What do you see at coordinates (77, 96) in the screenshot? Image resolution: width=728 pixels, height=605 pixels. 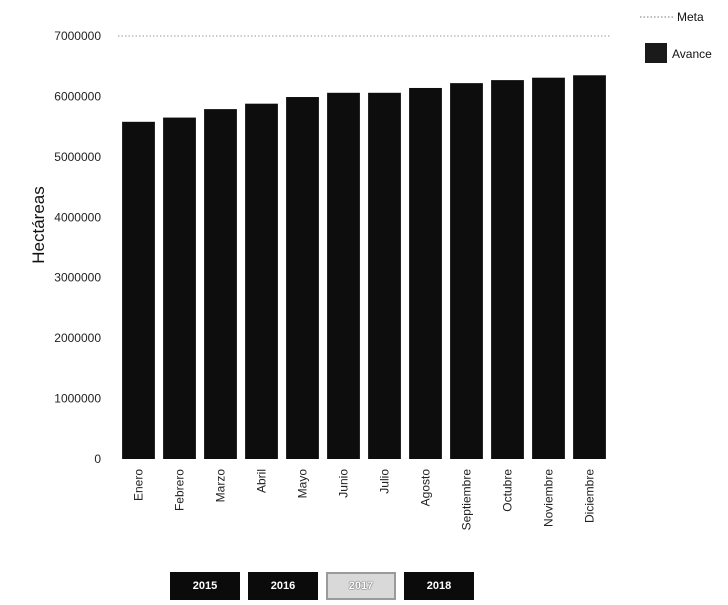 I see `y-tick-label: 6000000` at bounding box center [77, 96].